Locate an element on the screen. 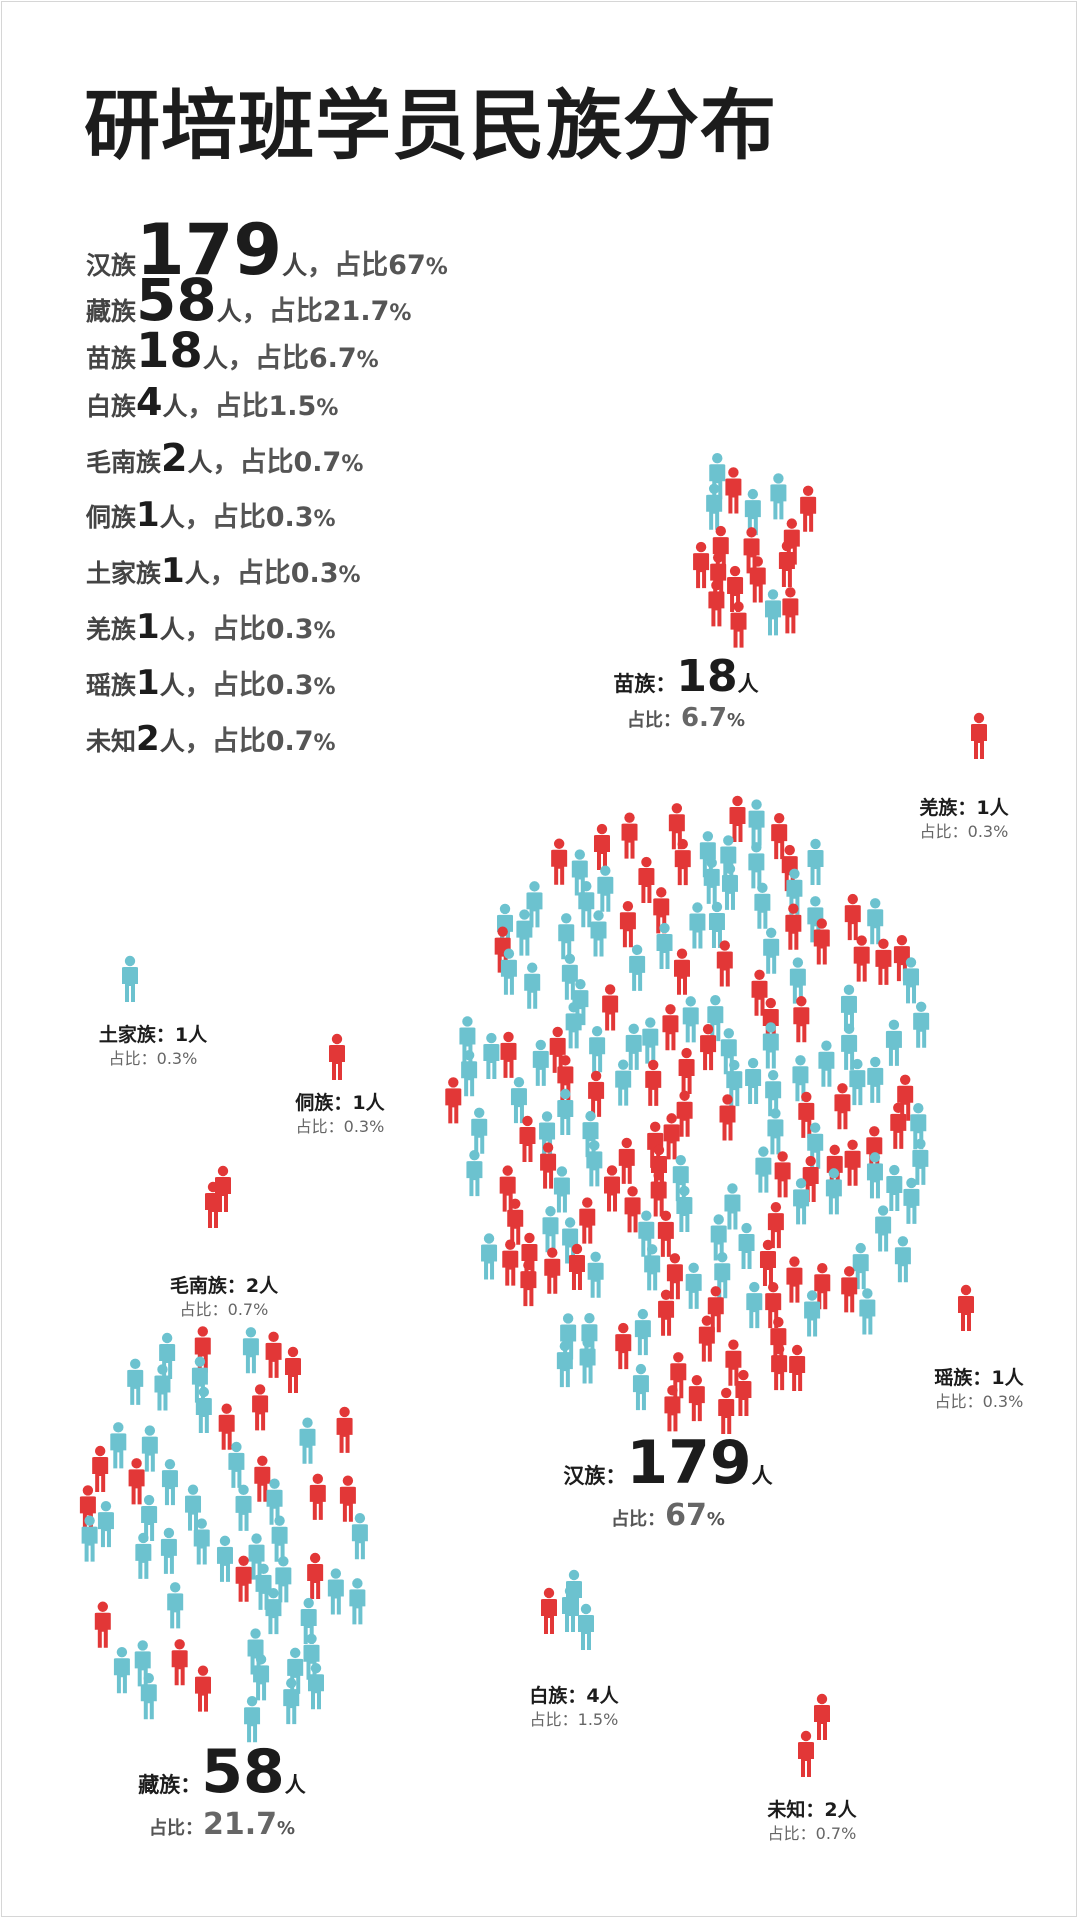  label-qiang: 羌族：1人 占比：0.3% is located at coordinates (964, 819).